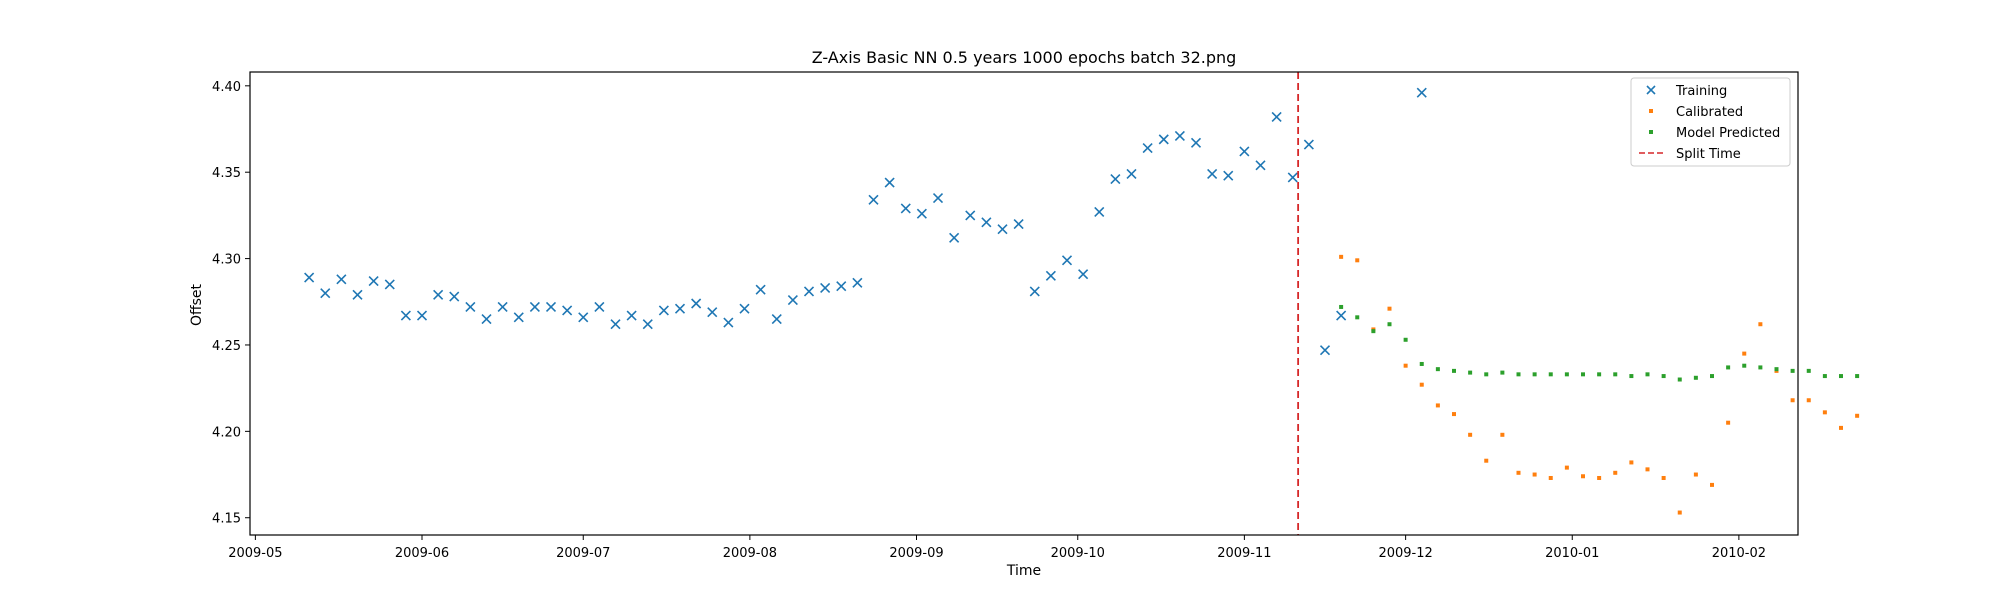 The height and width of the screenshot is (604, 2000). What do you see at coordinates (226, 346) in the screenshot?
I see `y-tick-label: 4.25` at bounding box center [226, 346].